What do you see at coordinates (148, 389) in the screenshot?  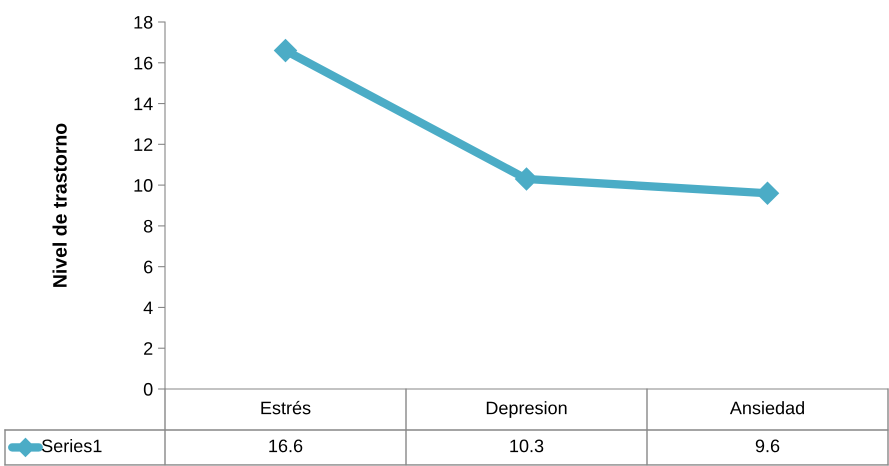 I see `y-tick-label: 0` at bounding box center [148, 389].